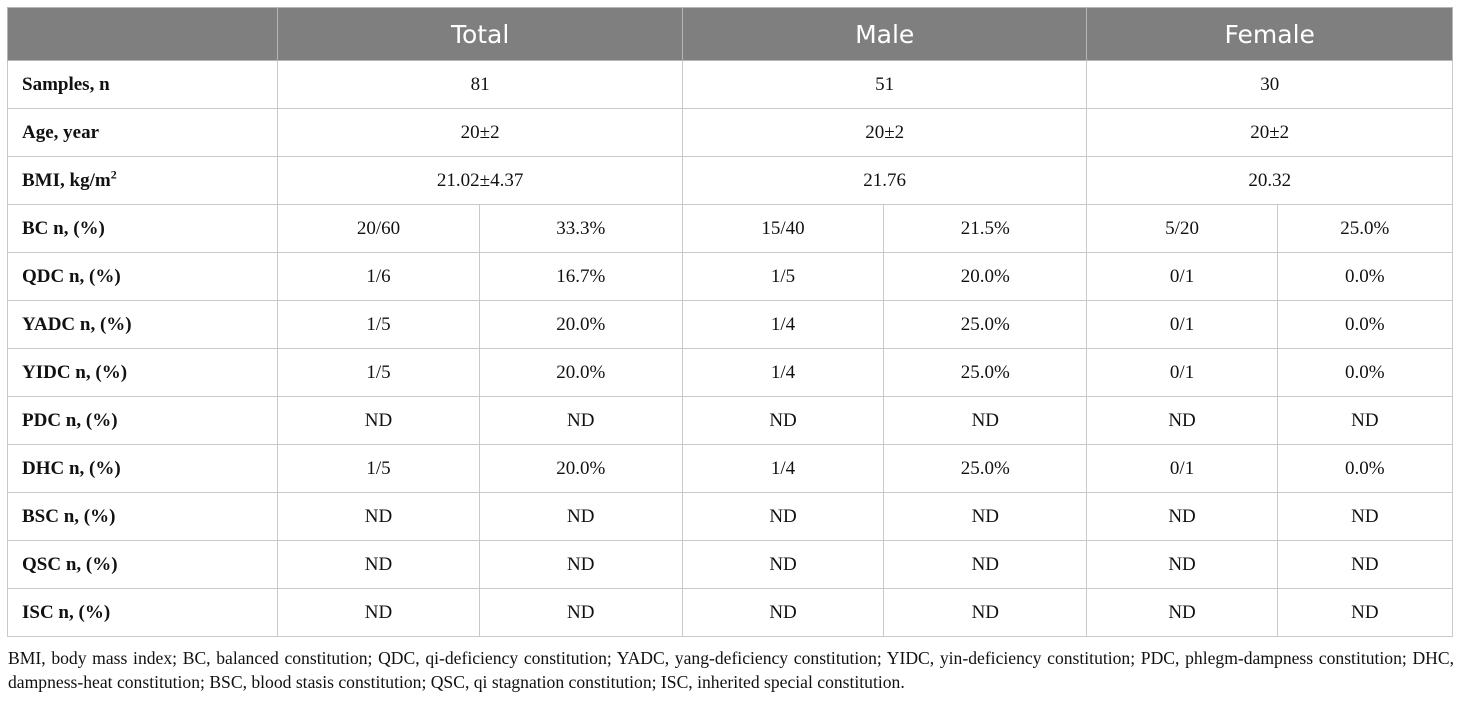  Describe the element at coordinates (142, 468) in the screenshot. I see `row-label: DHC n, (%)` at that location.